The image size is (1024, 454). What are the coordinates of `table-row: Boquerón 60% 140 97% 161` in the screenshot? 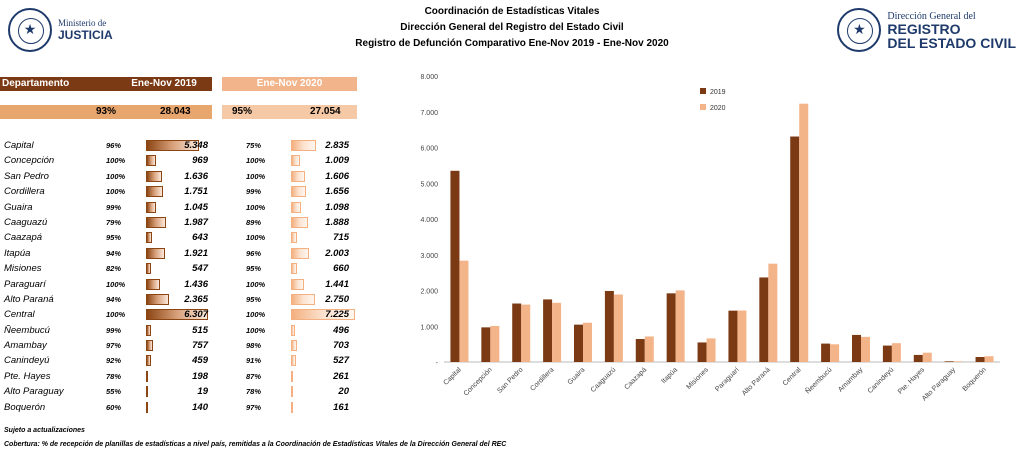 It's located at (180, 407).